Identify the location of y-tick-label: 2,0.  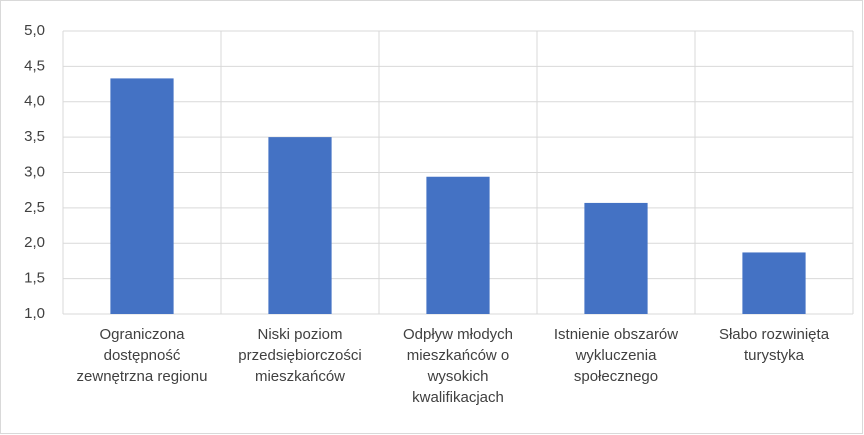
(34, 242).